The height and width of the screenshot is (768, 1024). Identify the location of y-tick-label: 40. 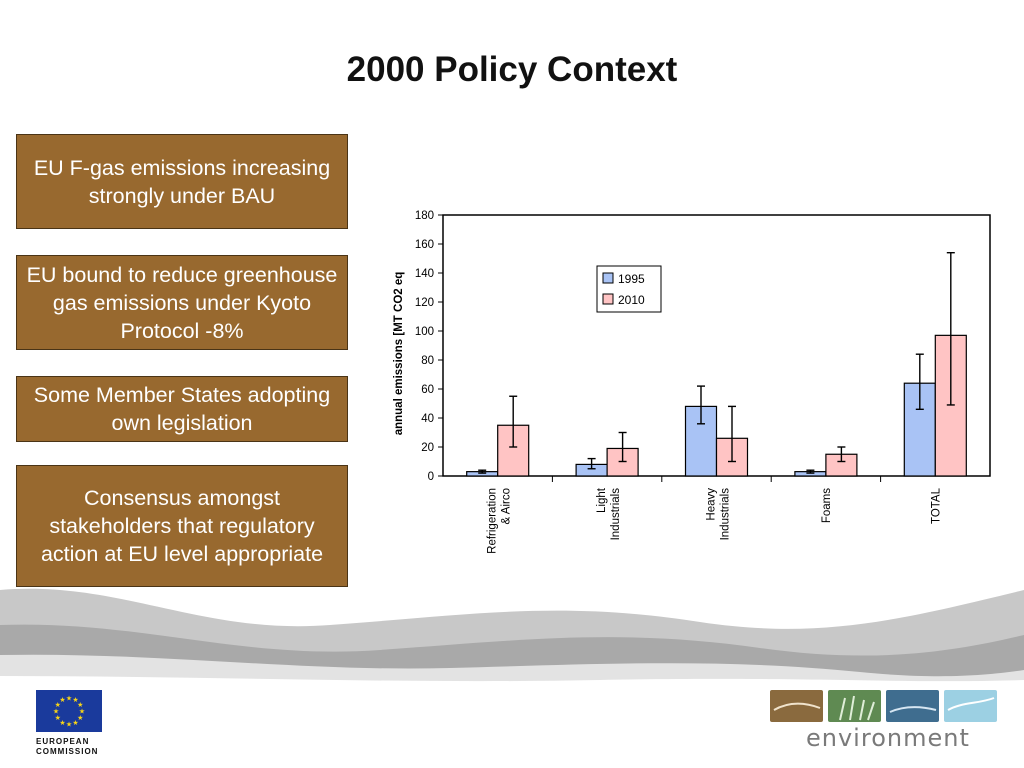
(427, 419).